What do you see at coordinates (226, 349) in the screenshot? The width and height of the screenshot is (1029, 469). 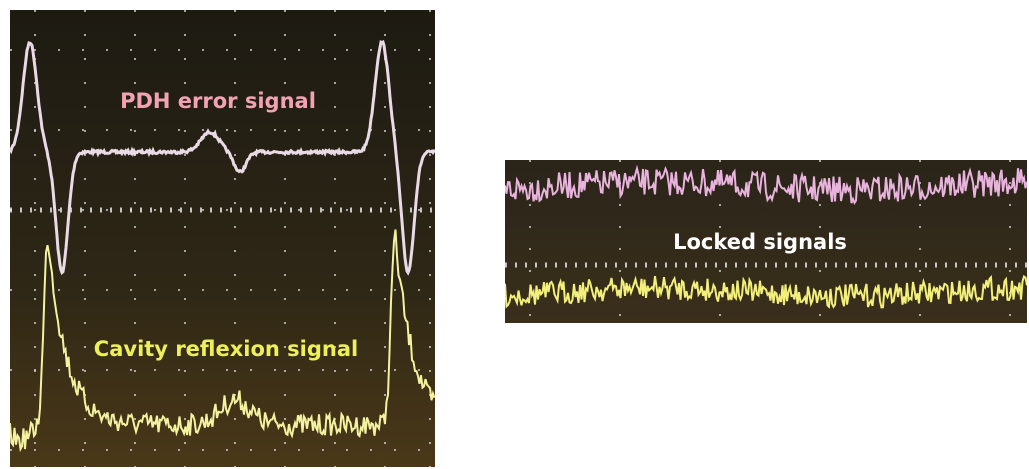 I see `reflexion-label: Cavity reflexion signal` at bounding box center [226, 349].